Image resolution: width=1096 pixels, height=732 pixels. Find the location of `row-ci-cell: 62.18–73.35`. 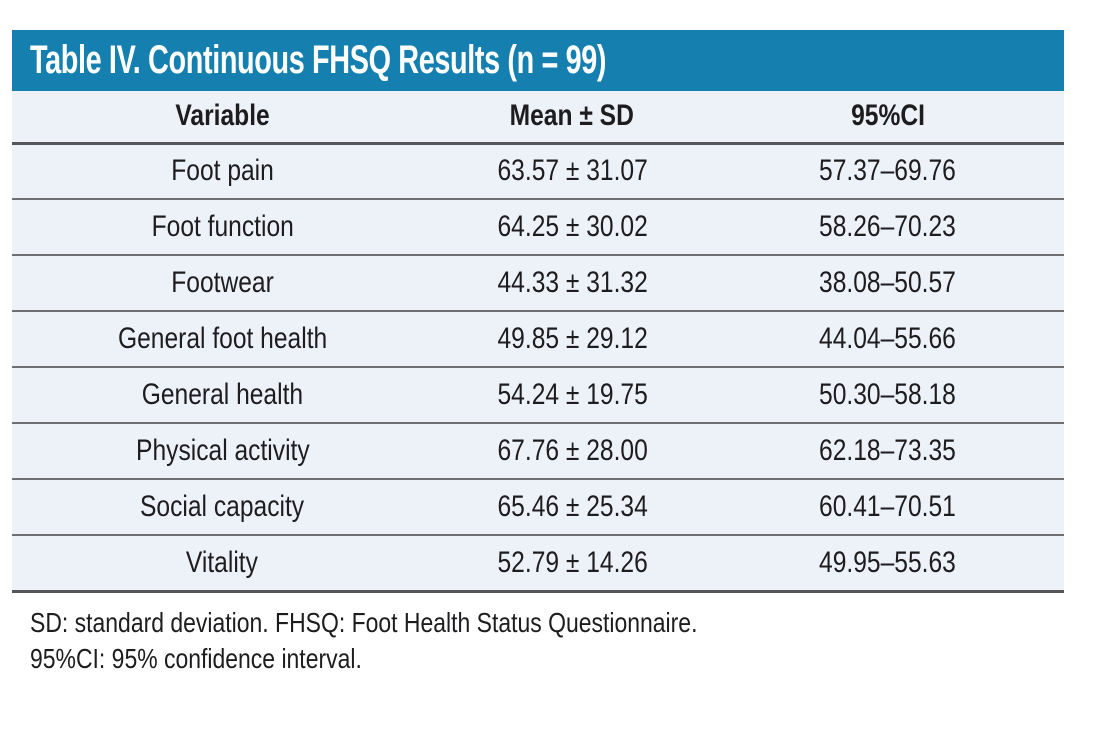

row-ci-cell: 62.18–73.35 is located at coordinates (887, 450).